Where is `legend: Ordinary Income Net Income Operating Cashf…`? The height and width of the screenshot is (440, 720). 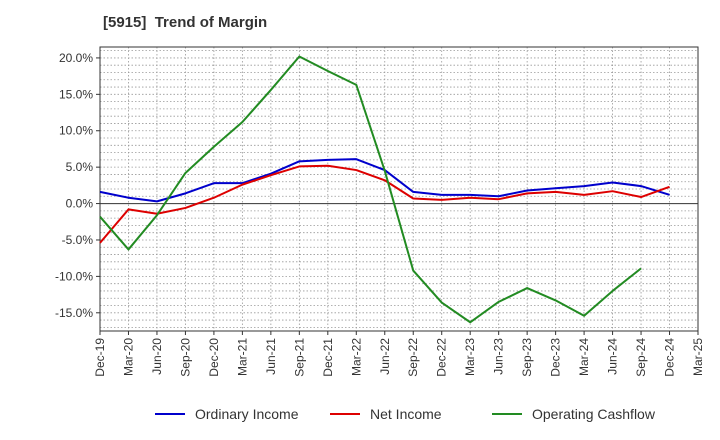
legend: Ordinary Income Net Income Operating Cashf… is located at coordinates (405, 414).